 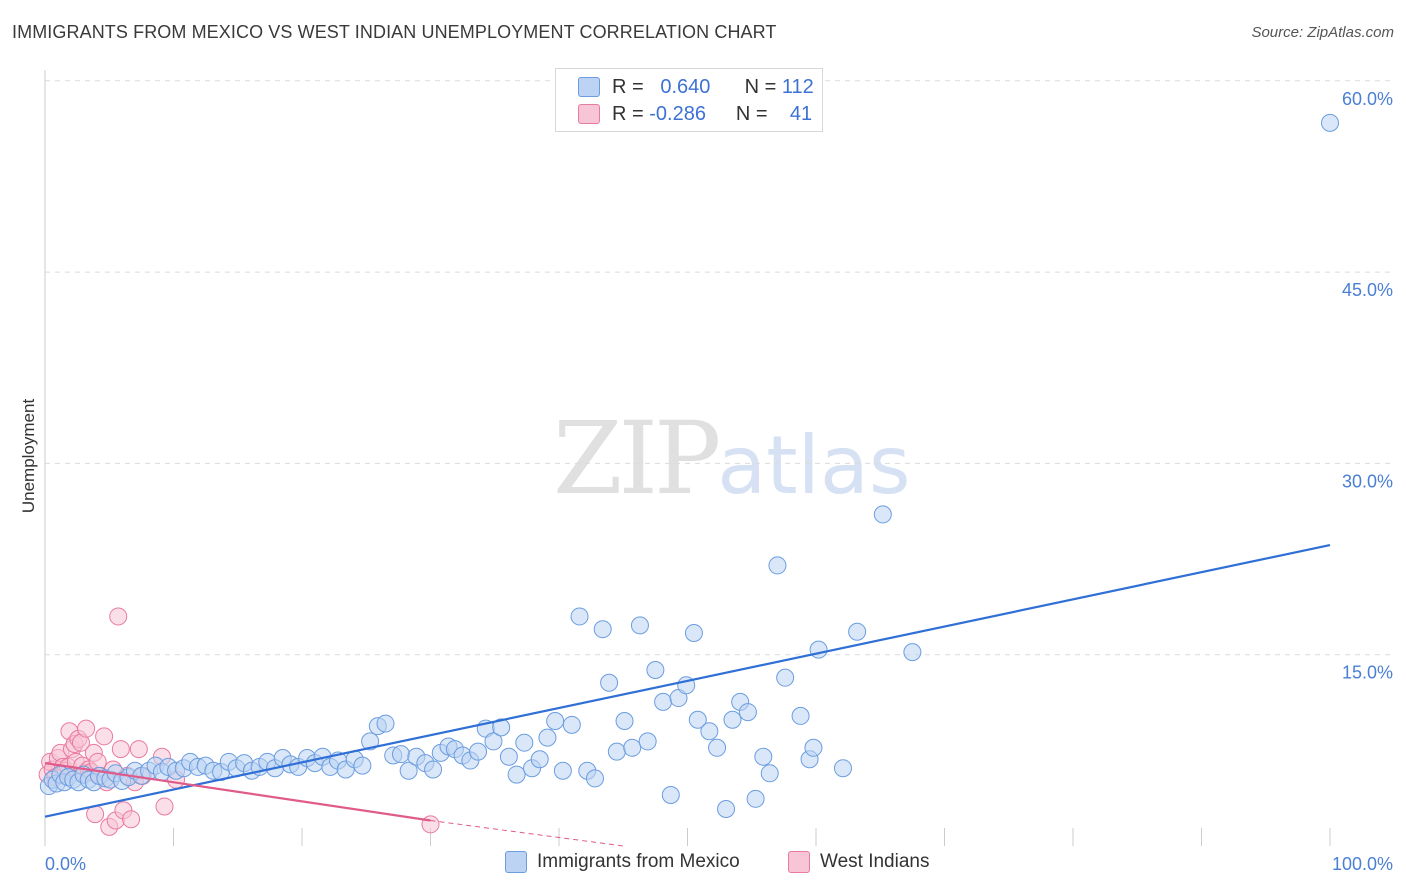 I want to click on bottom-legend-mexico: Immigrants from Mexico, so click(x=622, y=862).